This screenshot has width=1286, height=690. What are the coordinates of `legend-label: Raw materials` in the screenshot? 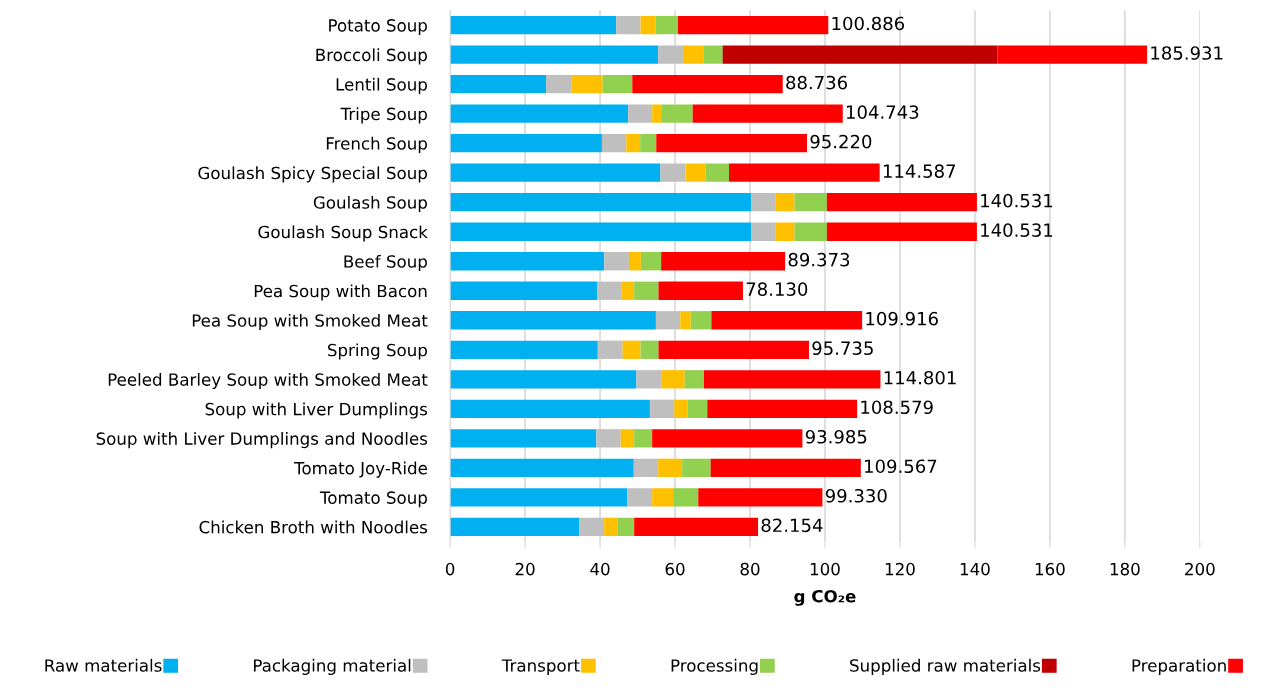 It's located at (103, 665).